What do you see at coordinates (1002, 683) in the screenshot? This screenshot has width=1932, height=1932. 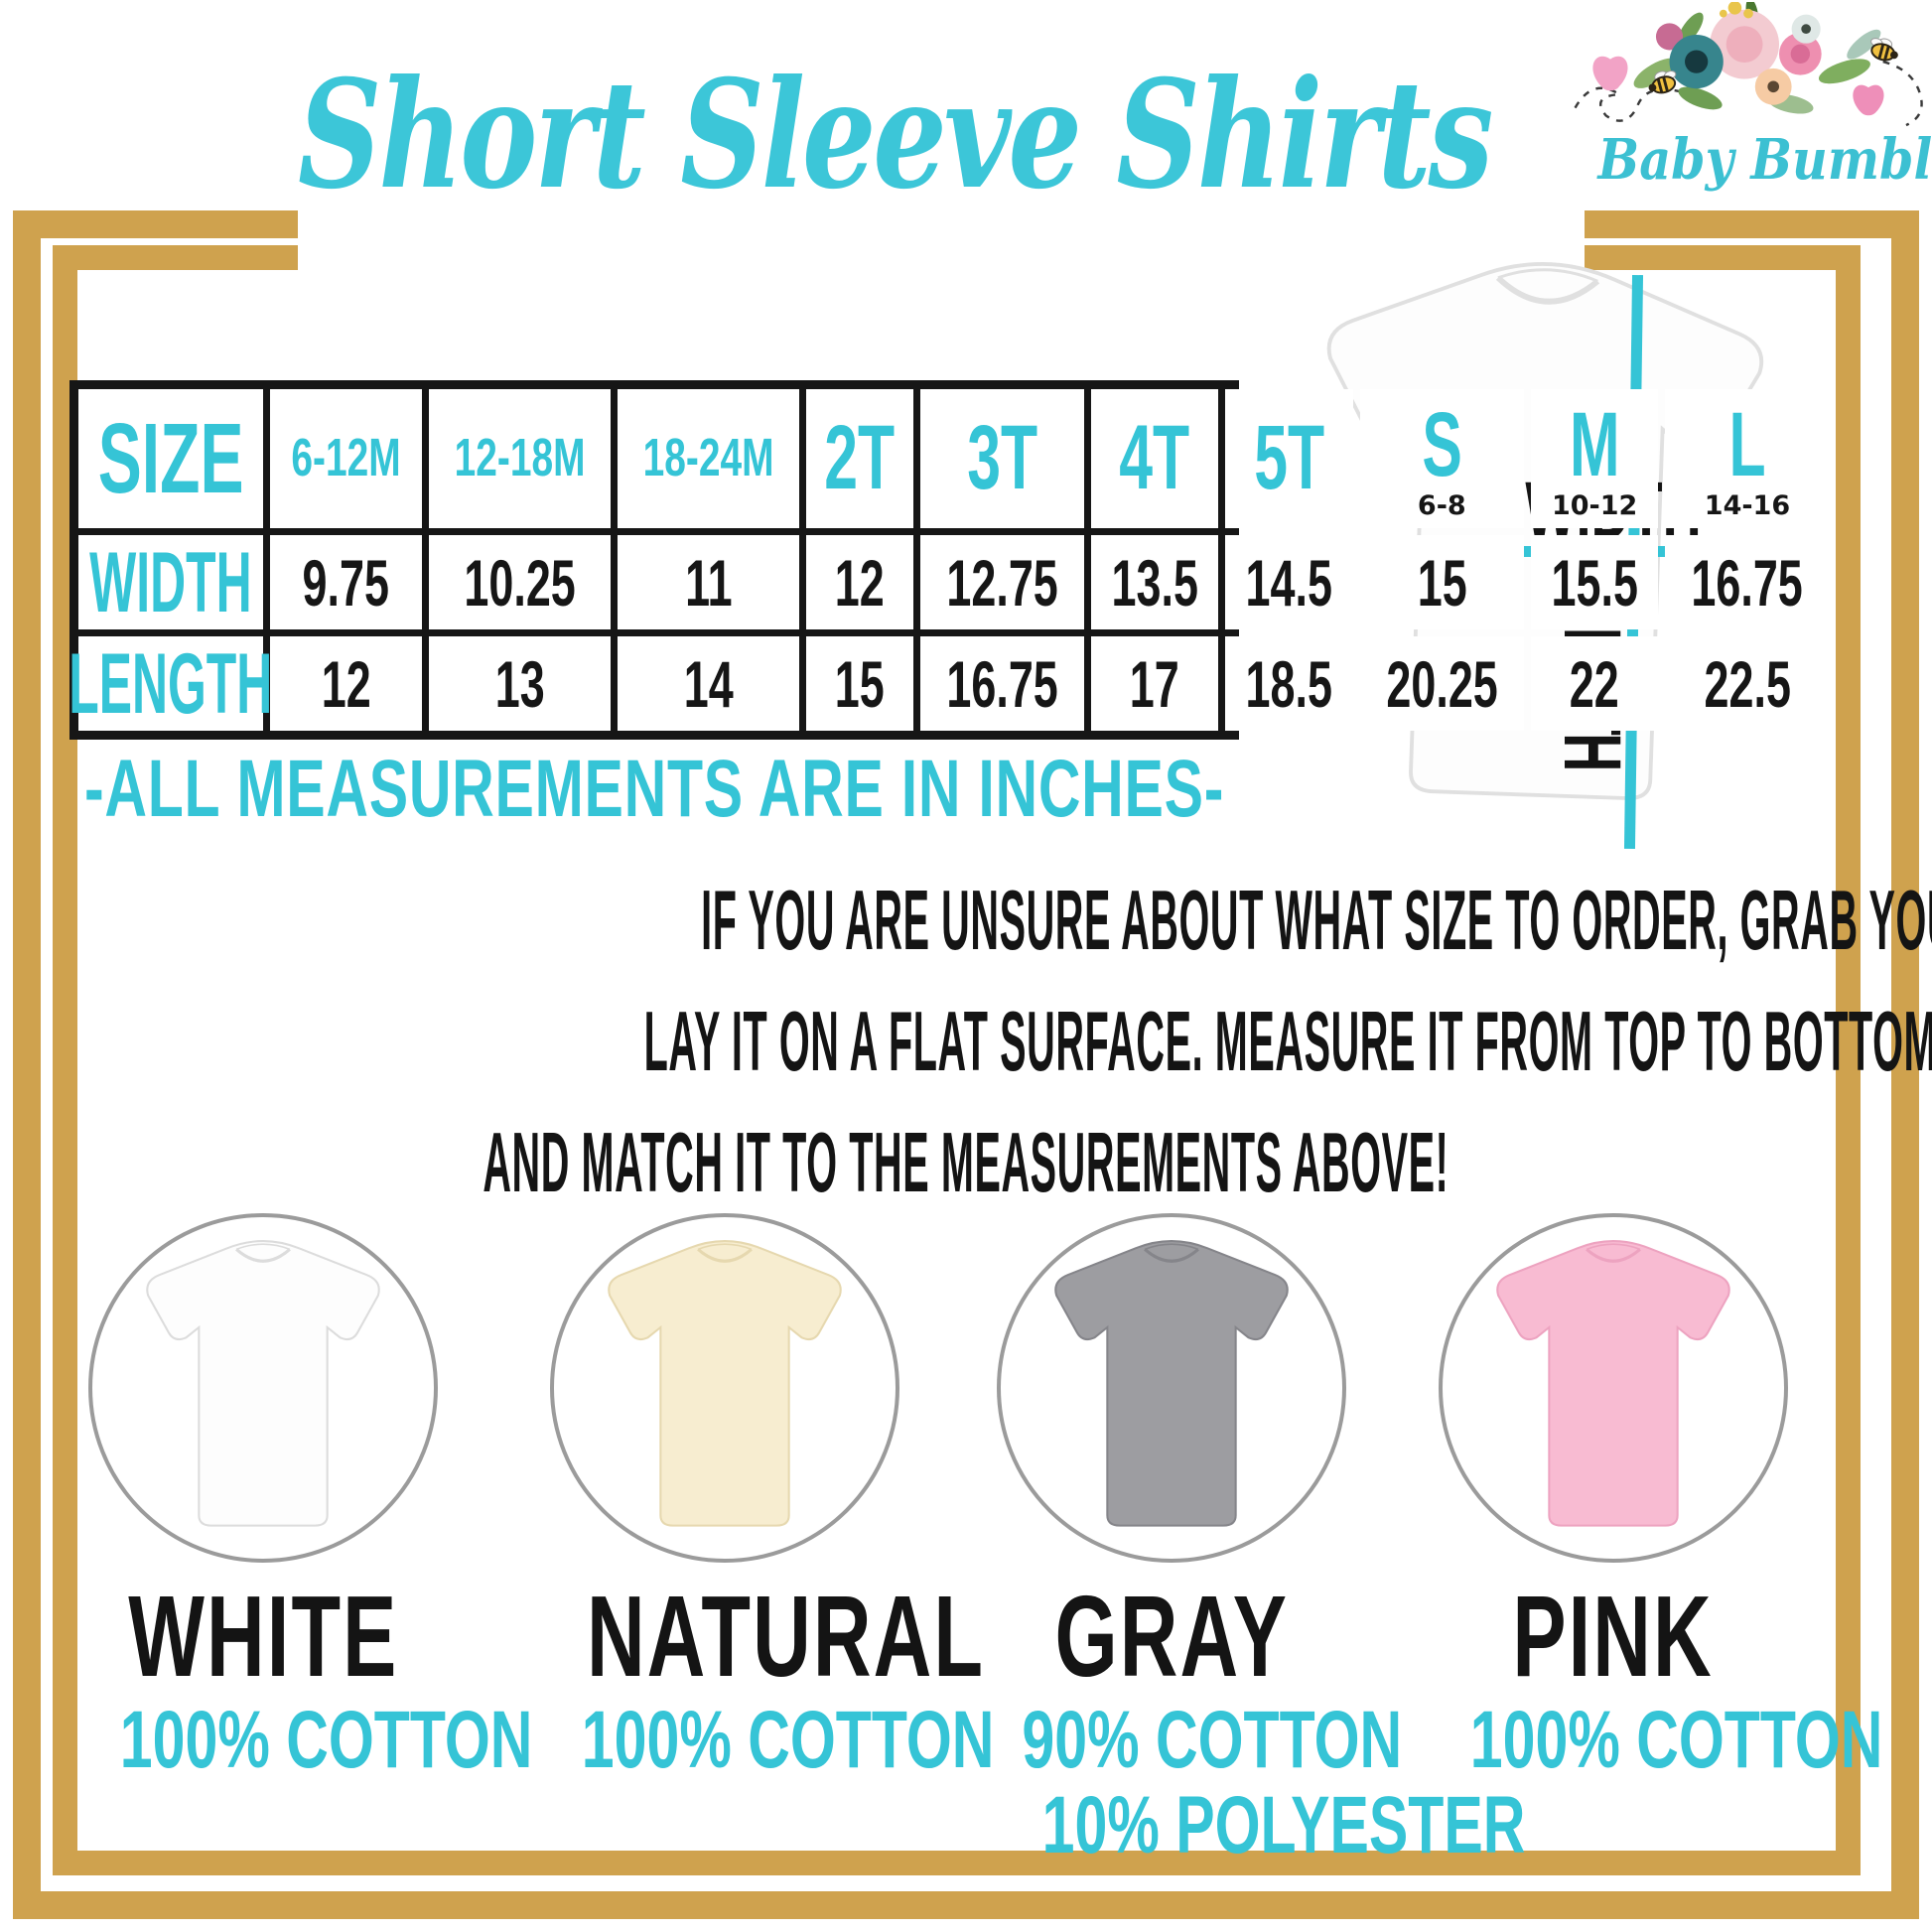 I see `length-value: 16.75` at bounding box center [1002, 683].